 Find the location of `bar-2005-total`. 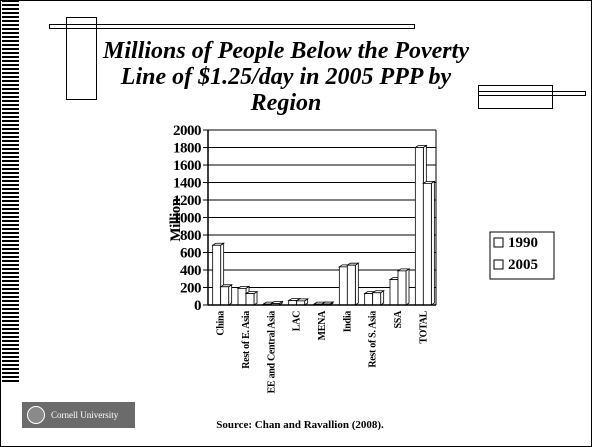

bar-2005-total is located at coordinates (427, 244).